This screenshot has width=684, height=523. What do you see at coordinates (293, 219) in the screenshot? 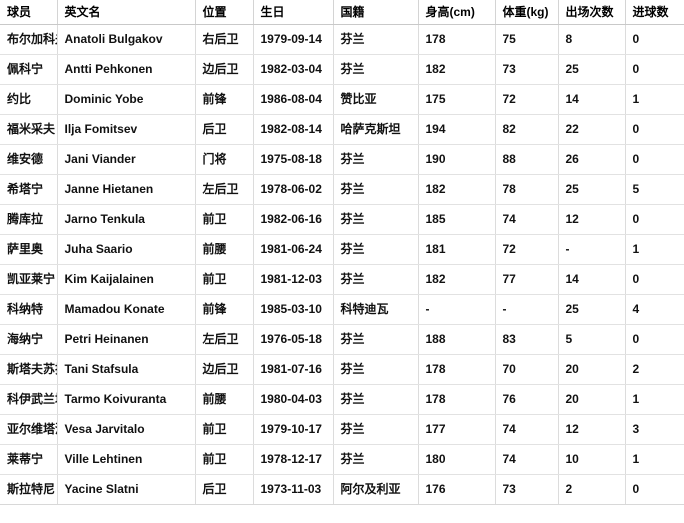
I see `cell-birth: 1982-06-16` at bounding box center [293, 219].